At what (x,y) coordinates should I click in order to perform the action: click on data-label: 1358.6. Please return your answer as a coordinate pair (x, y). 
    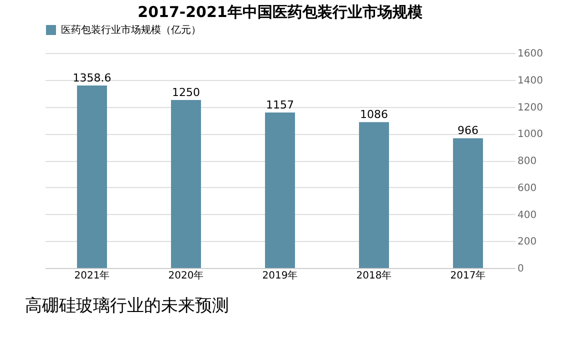
    Looking at the image, I should click on (92, 77).